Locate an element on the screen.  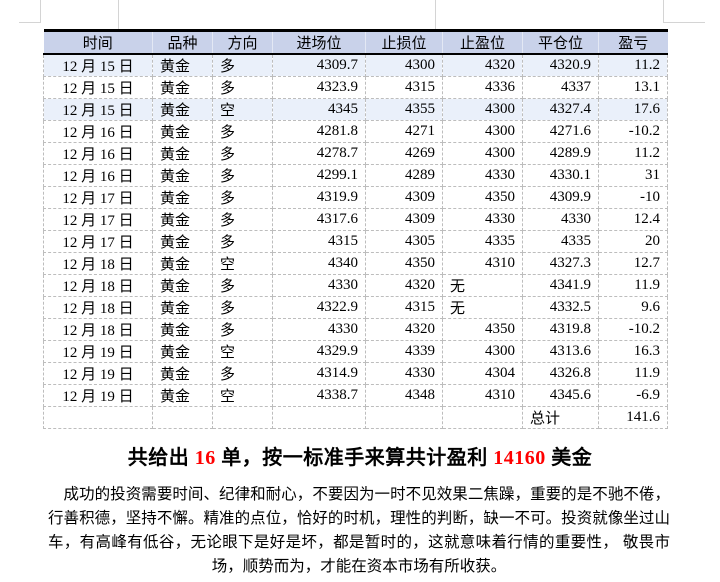
cell-pnl: 13.1 is located at coordinates (633, 87).